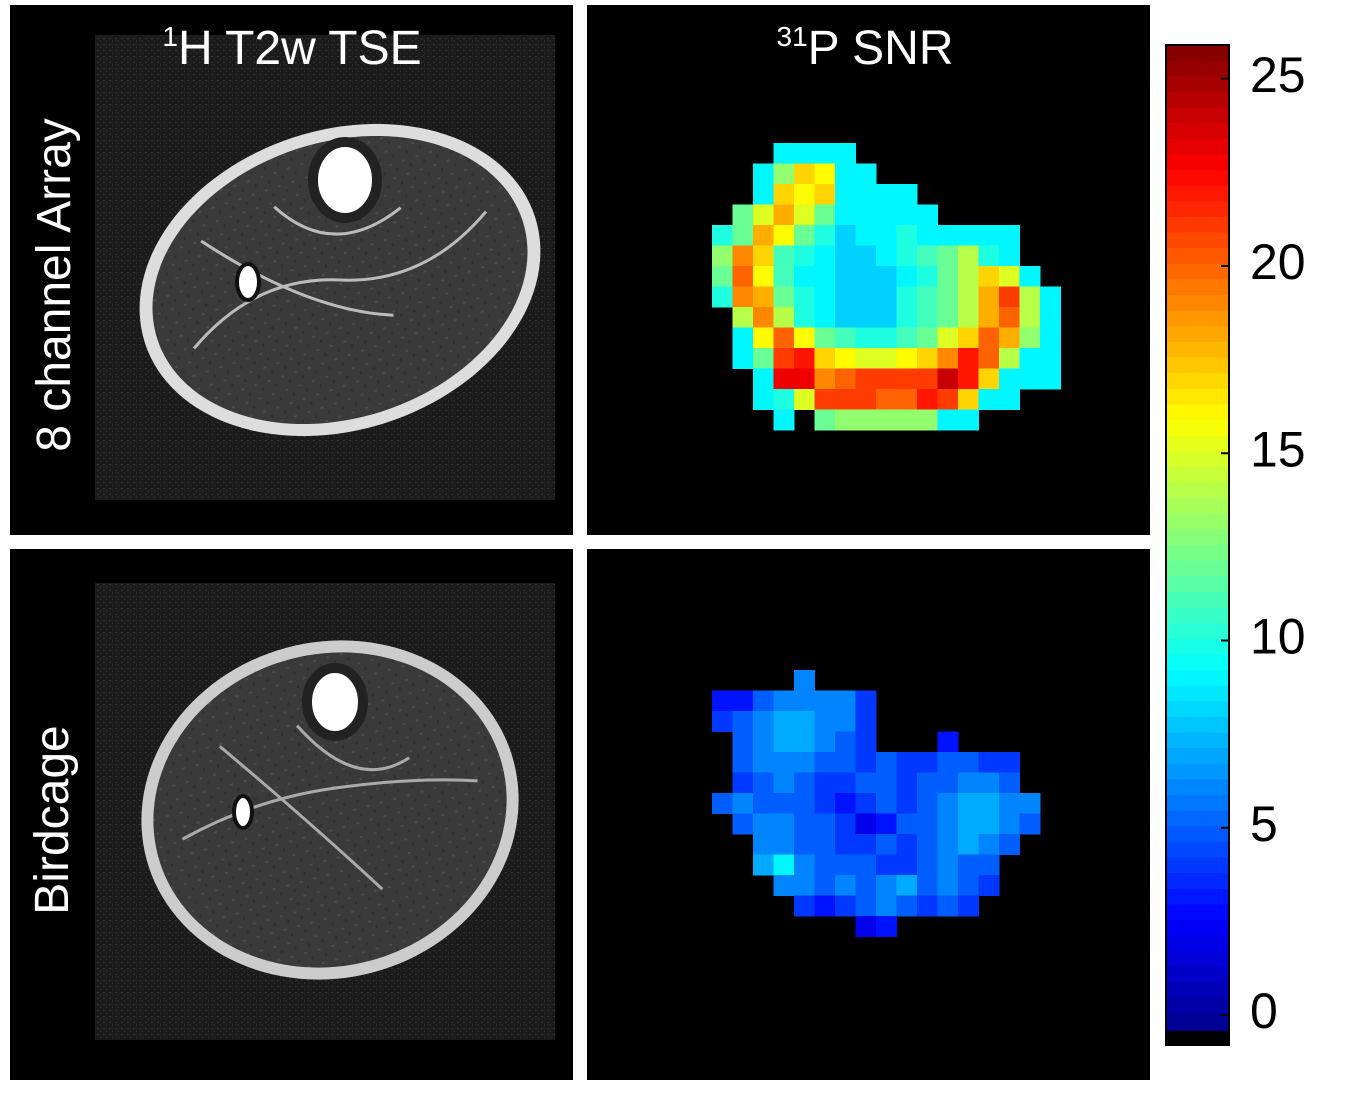 This screenshot has width=1356, height=1094. Describe the element at coordinates (291, 48) in the screenshot. I see `column-header: 1H T2w TSE` at that location.